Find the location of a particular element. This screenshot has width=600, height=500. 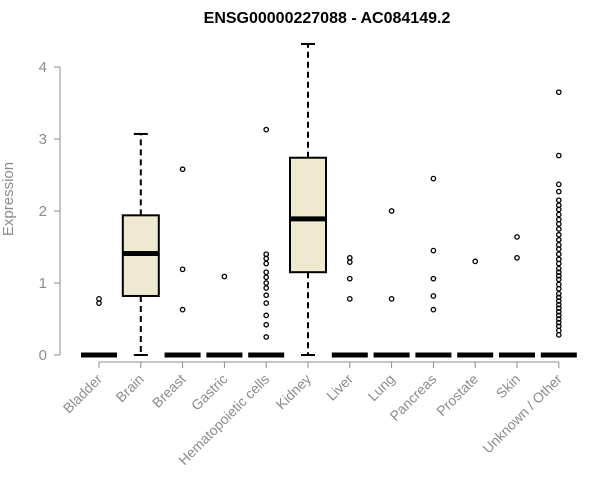

box-skin is located at coordinates (517, 296).